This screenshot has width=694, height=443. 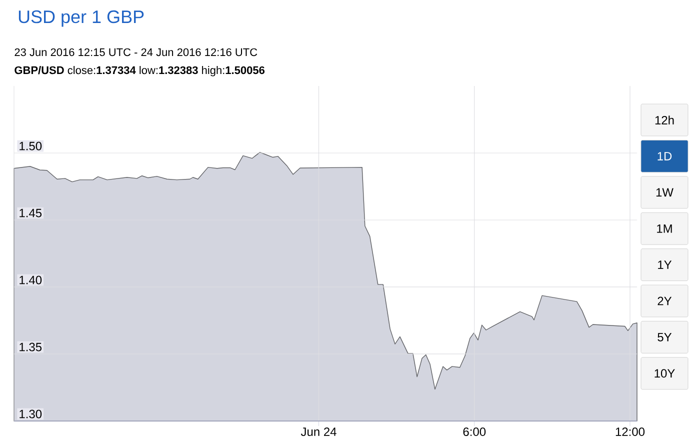 I want to click on text: 12h, so click(x=664, y=120).